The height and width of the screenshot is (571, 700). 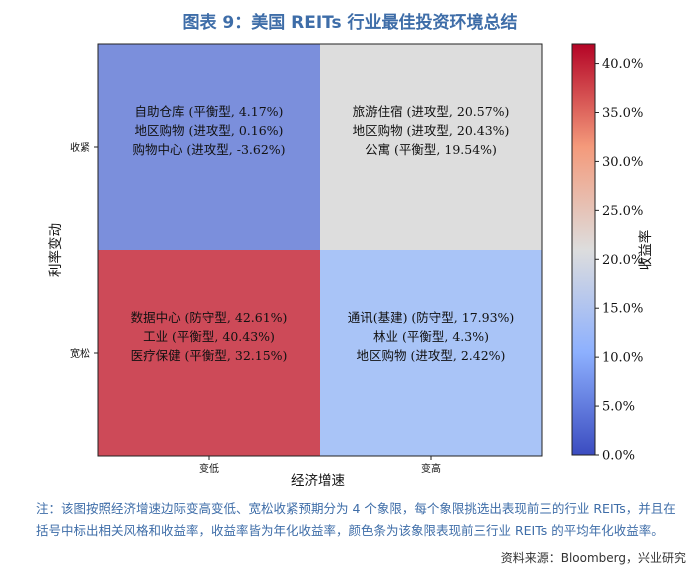 What do you see at coordinates (209, 111) in the screenshot?
I see `cell-label: 自助仓库 (平衡型, 4.17%)` at bounding box center [209, 111].